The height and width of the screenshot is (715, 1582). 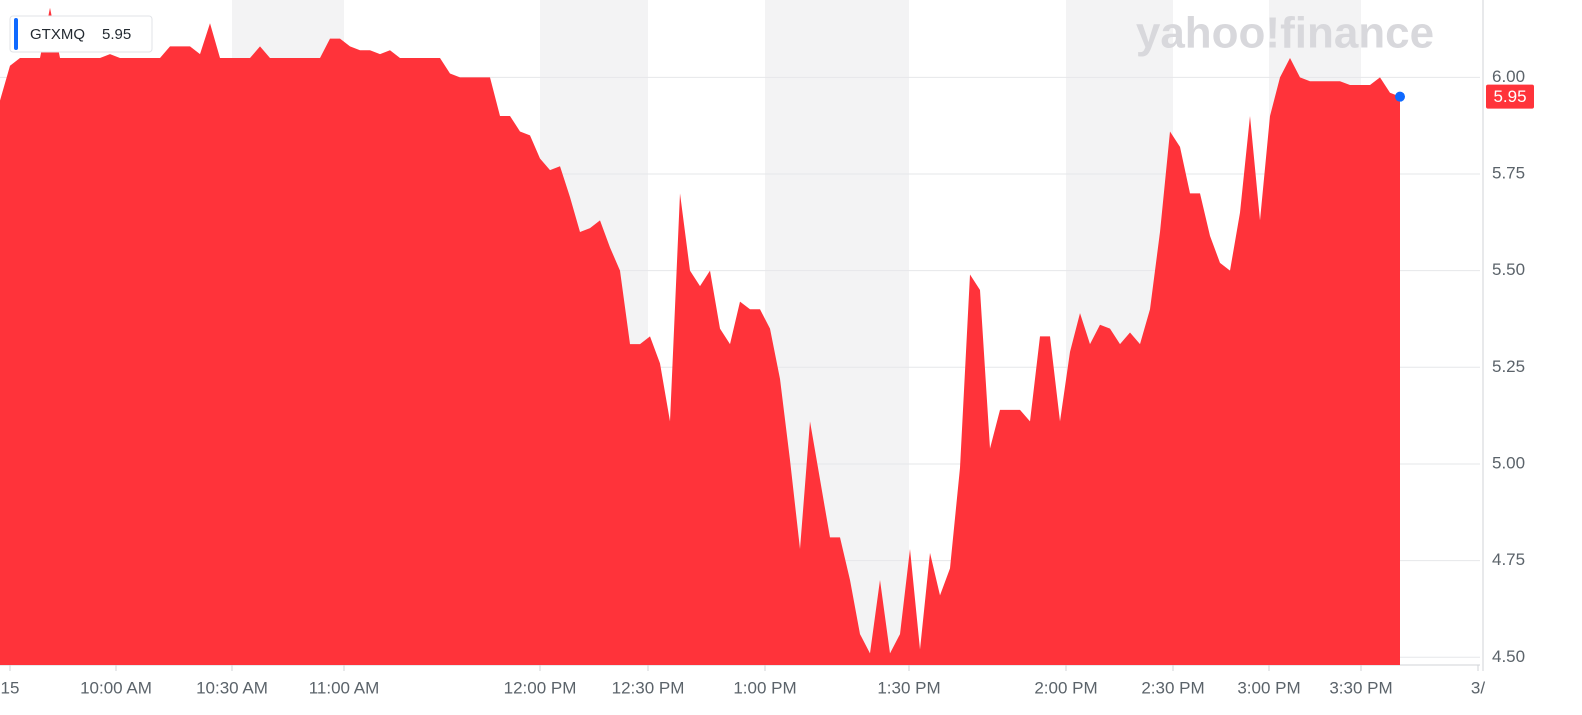 I want to click on x-tick-label: 2:00 PM, so click(x=1065, y=687).